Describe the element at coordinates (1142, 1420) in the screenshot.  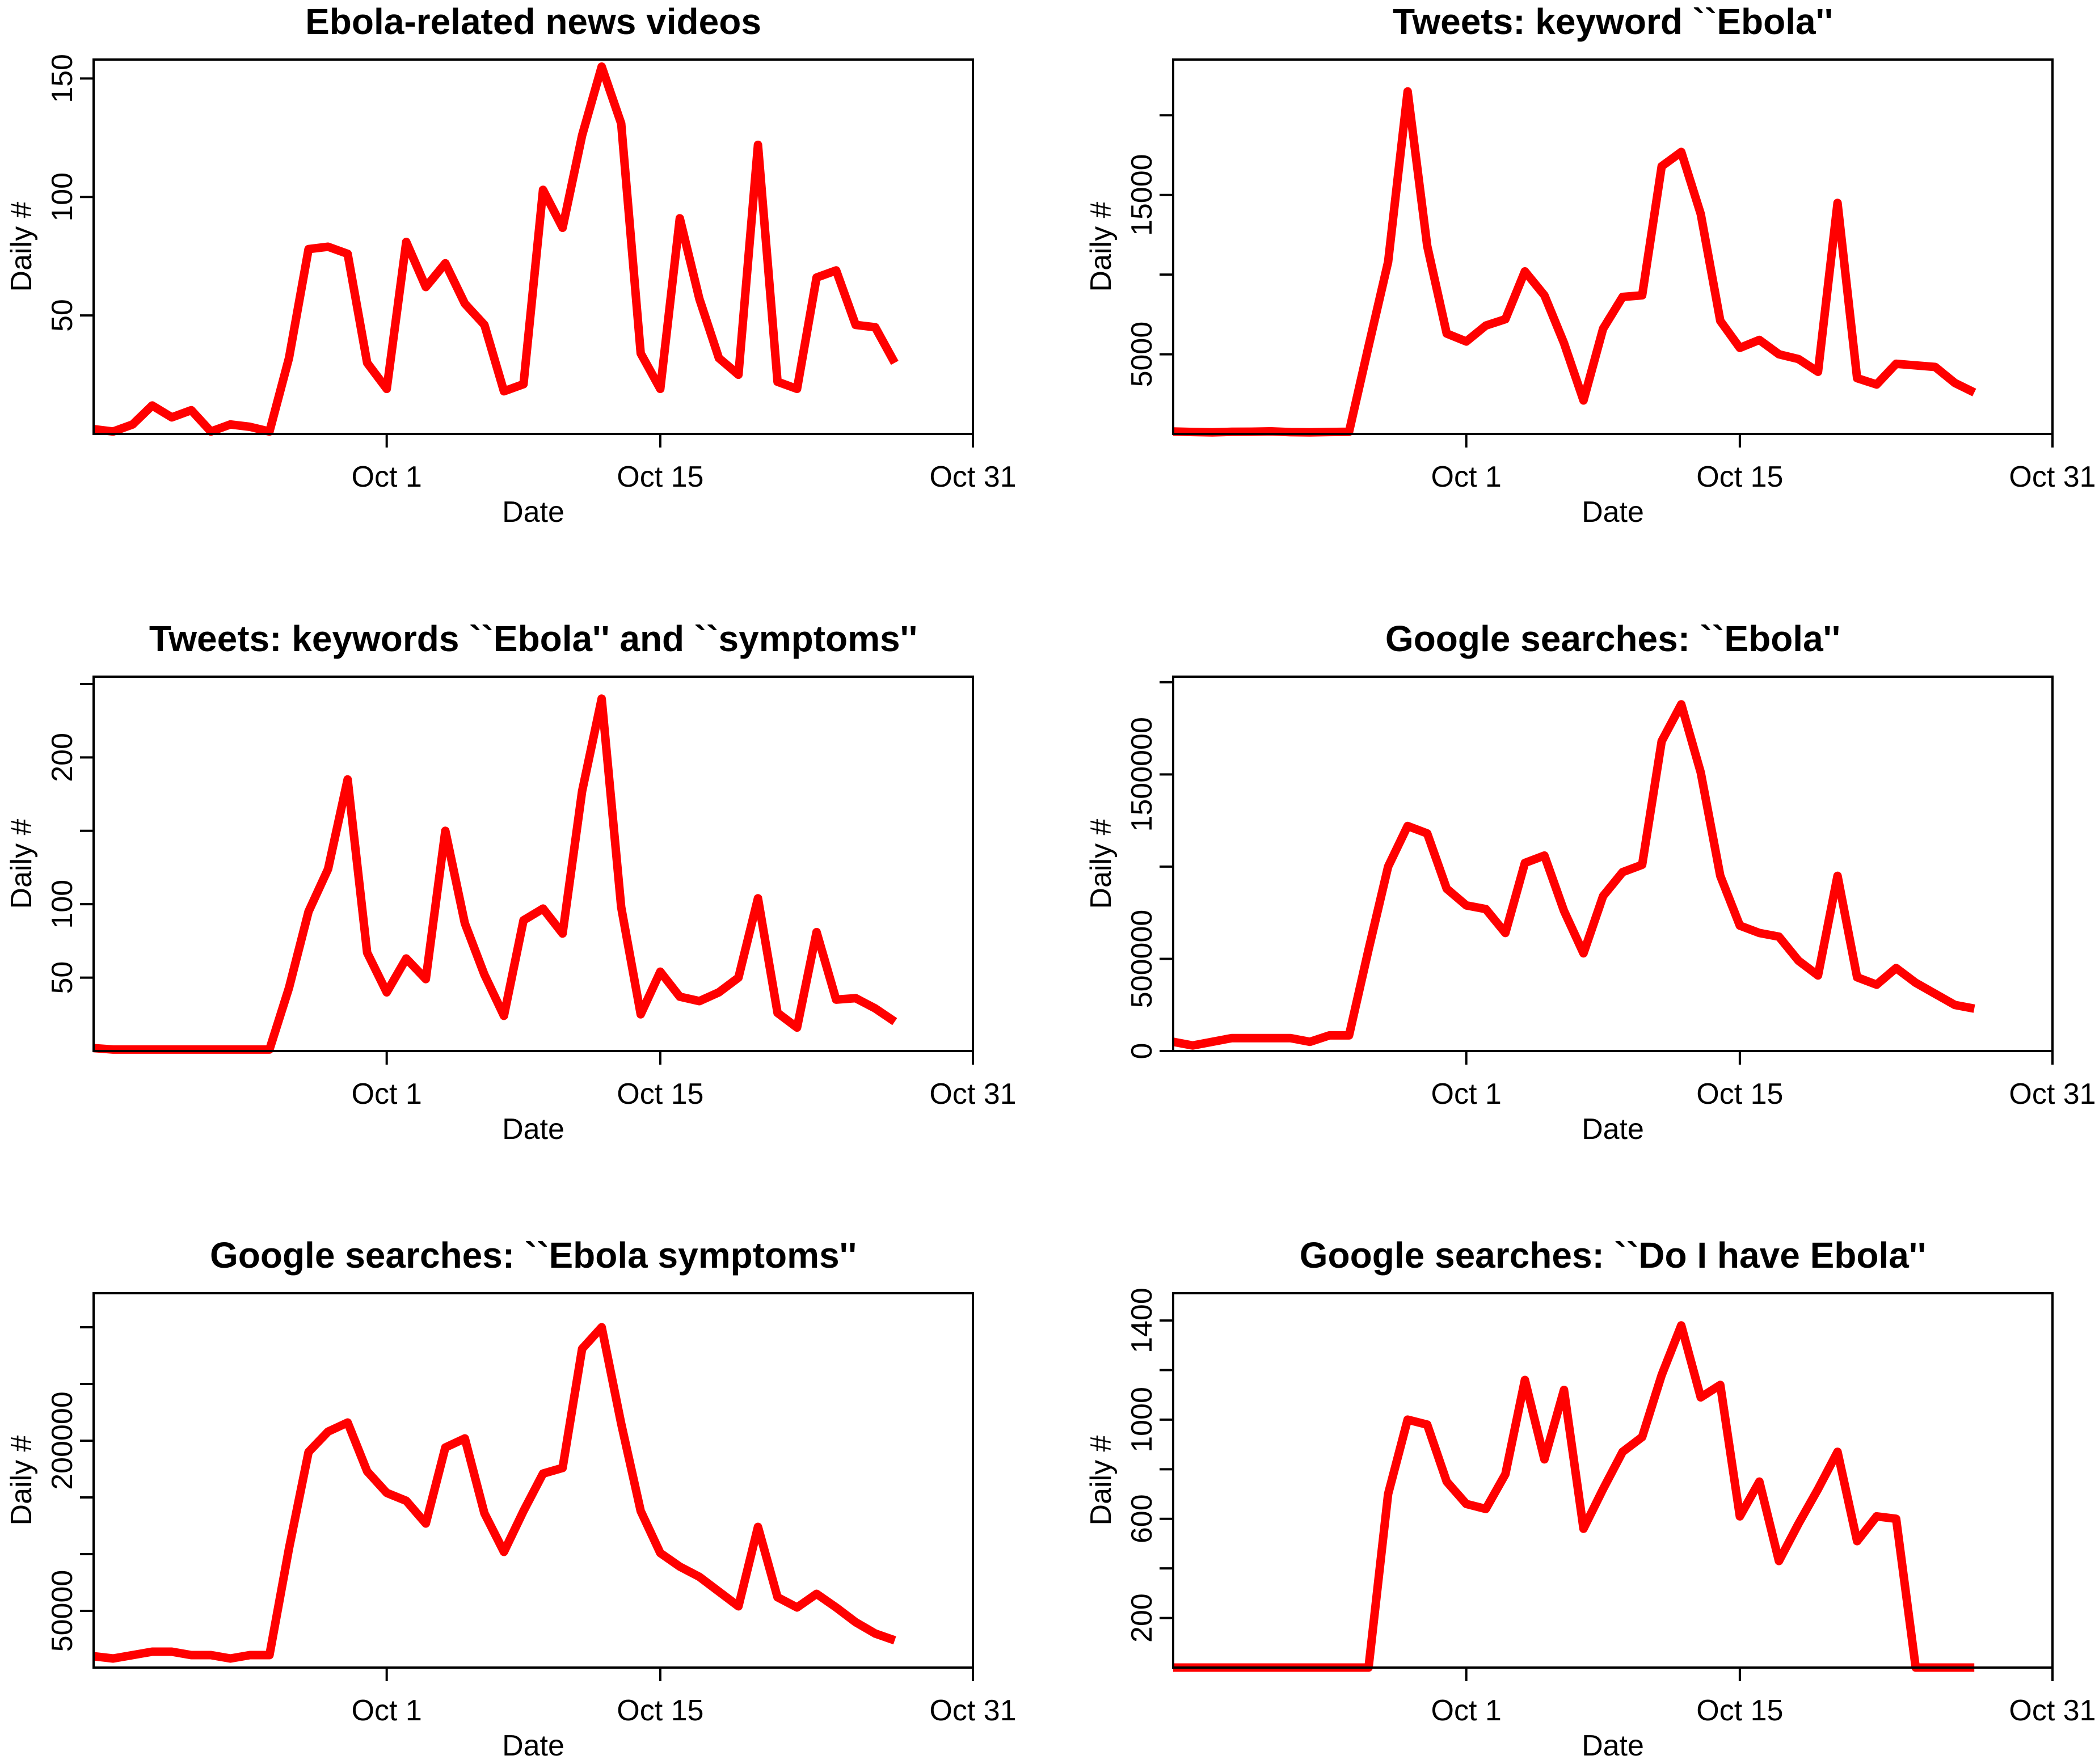
I see `y-tick-label: 1000` at that location.